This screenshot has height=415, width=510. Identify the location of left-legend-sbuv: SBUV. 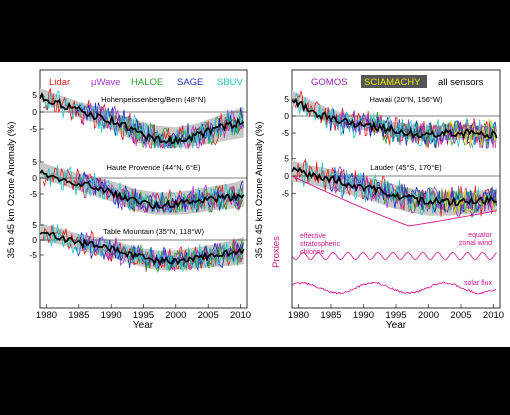
(230, 82).